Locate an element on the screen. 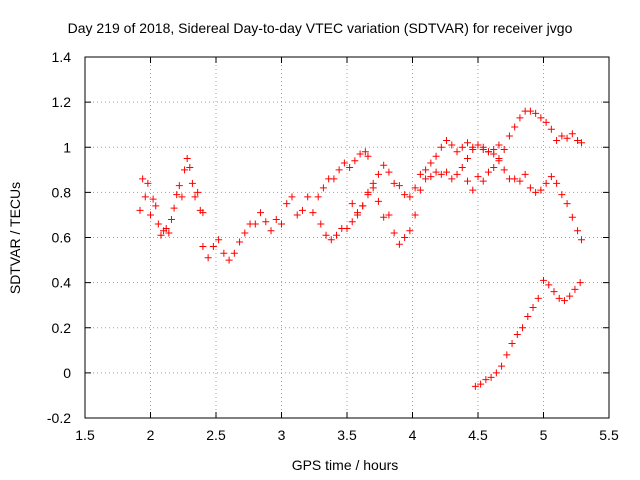  y-tick-label: 0.4 is located at coordinates (62, 283).